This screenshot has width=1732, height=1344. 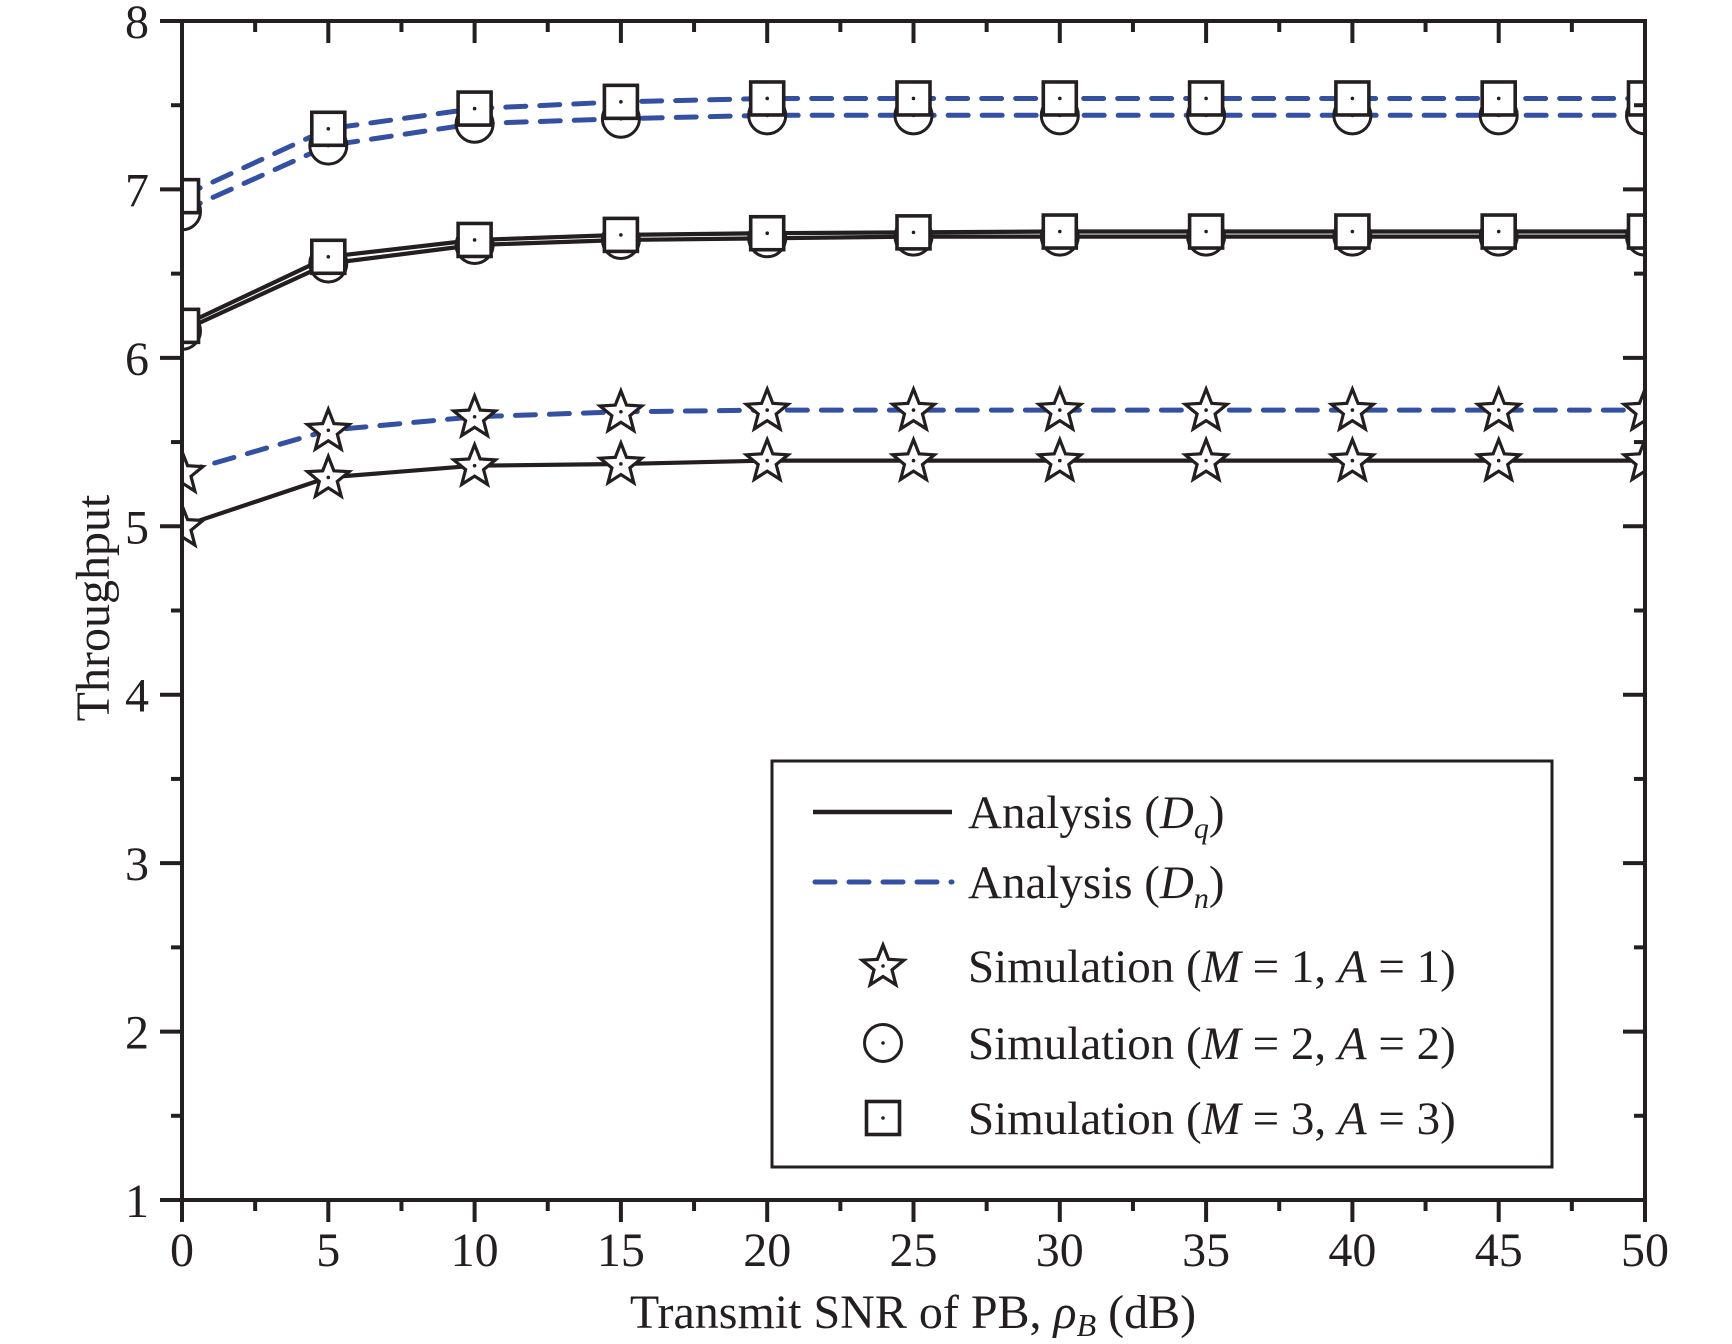 What do you see at coordinates (1096, 816) in the screenshot?
I see `legend-label-analysis-dq: Analysis (Dq)` at bounding box center [1096, 816].